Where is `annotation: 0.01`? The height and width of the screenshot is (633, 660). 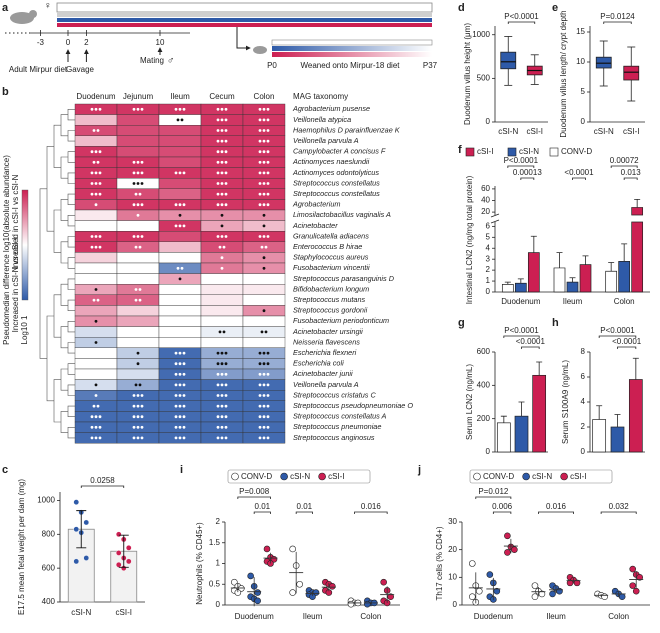 annotation: 0.01 is located at coordinates (305, 506).